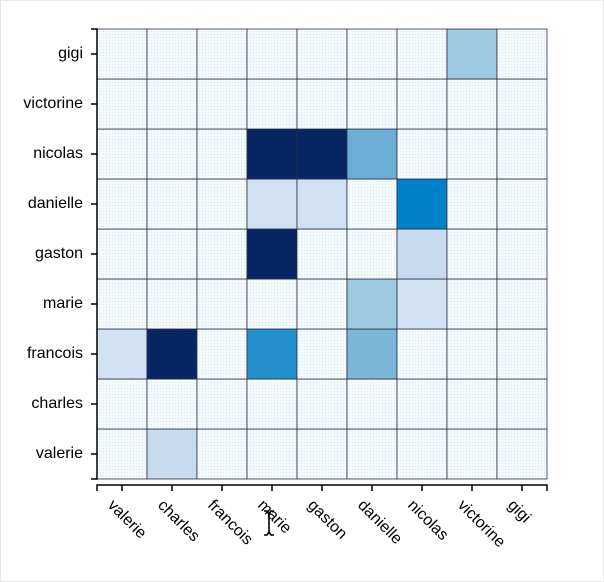 The height and width of the screenshot is (582, 604). I want to click on x-tick-label: francois, so click(230, 523).